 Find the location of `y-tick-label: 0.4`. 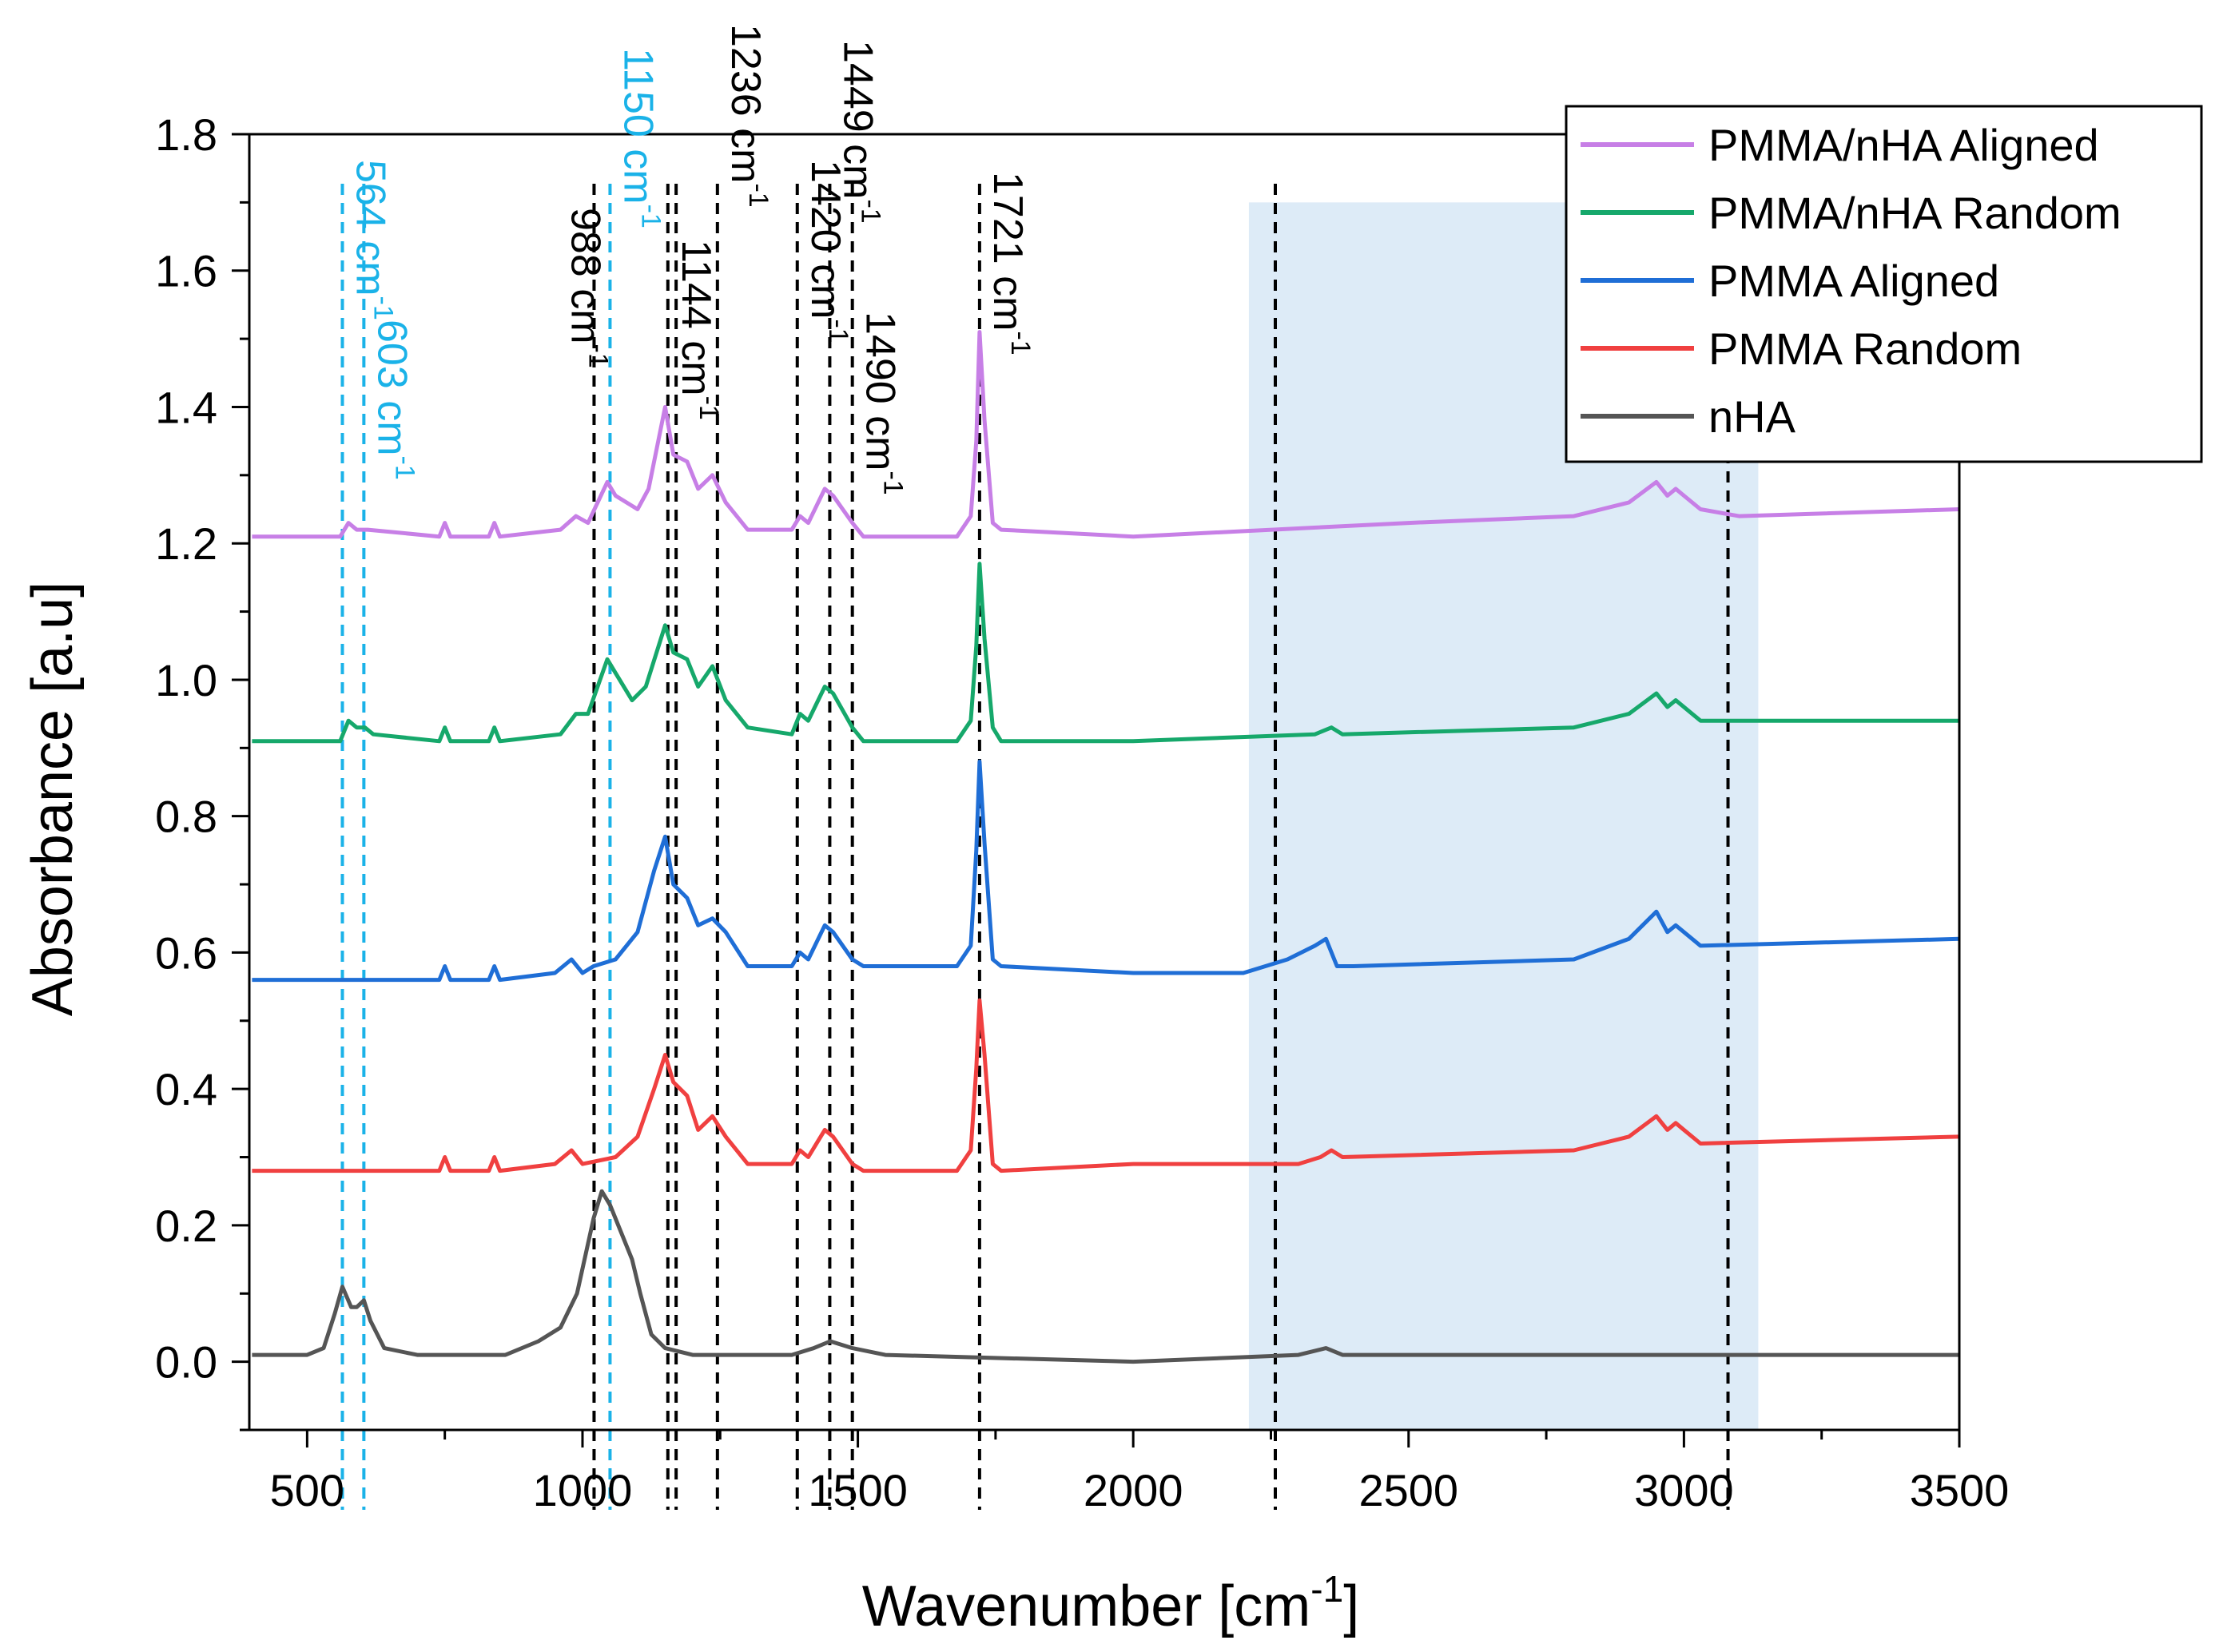

y-tick-label: 0.4 is located at coordinates (186, 1089).